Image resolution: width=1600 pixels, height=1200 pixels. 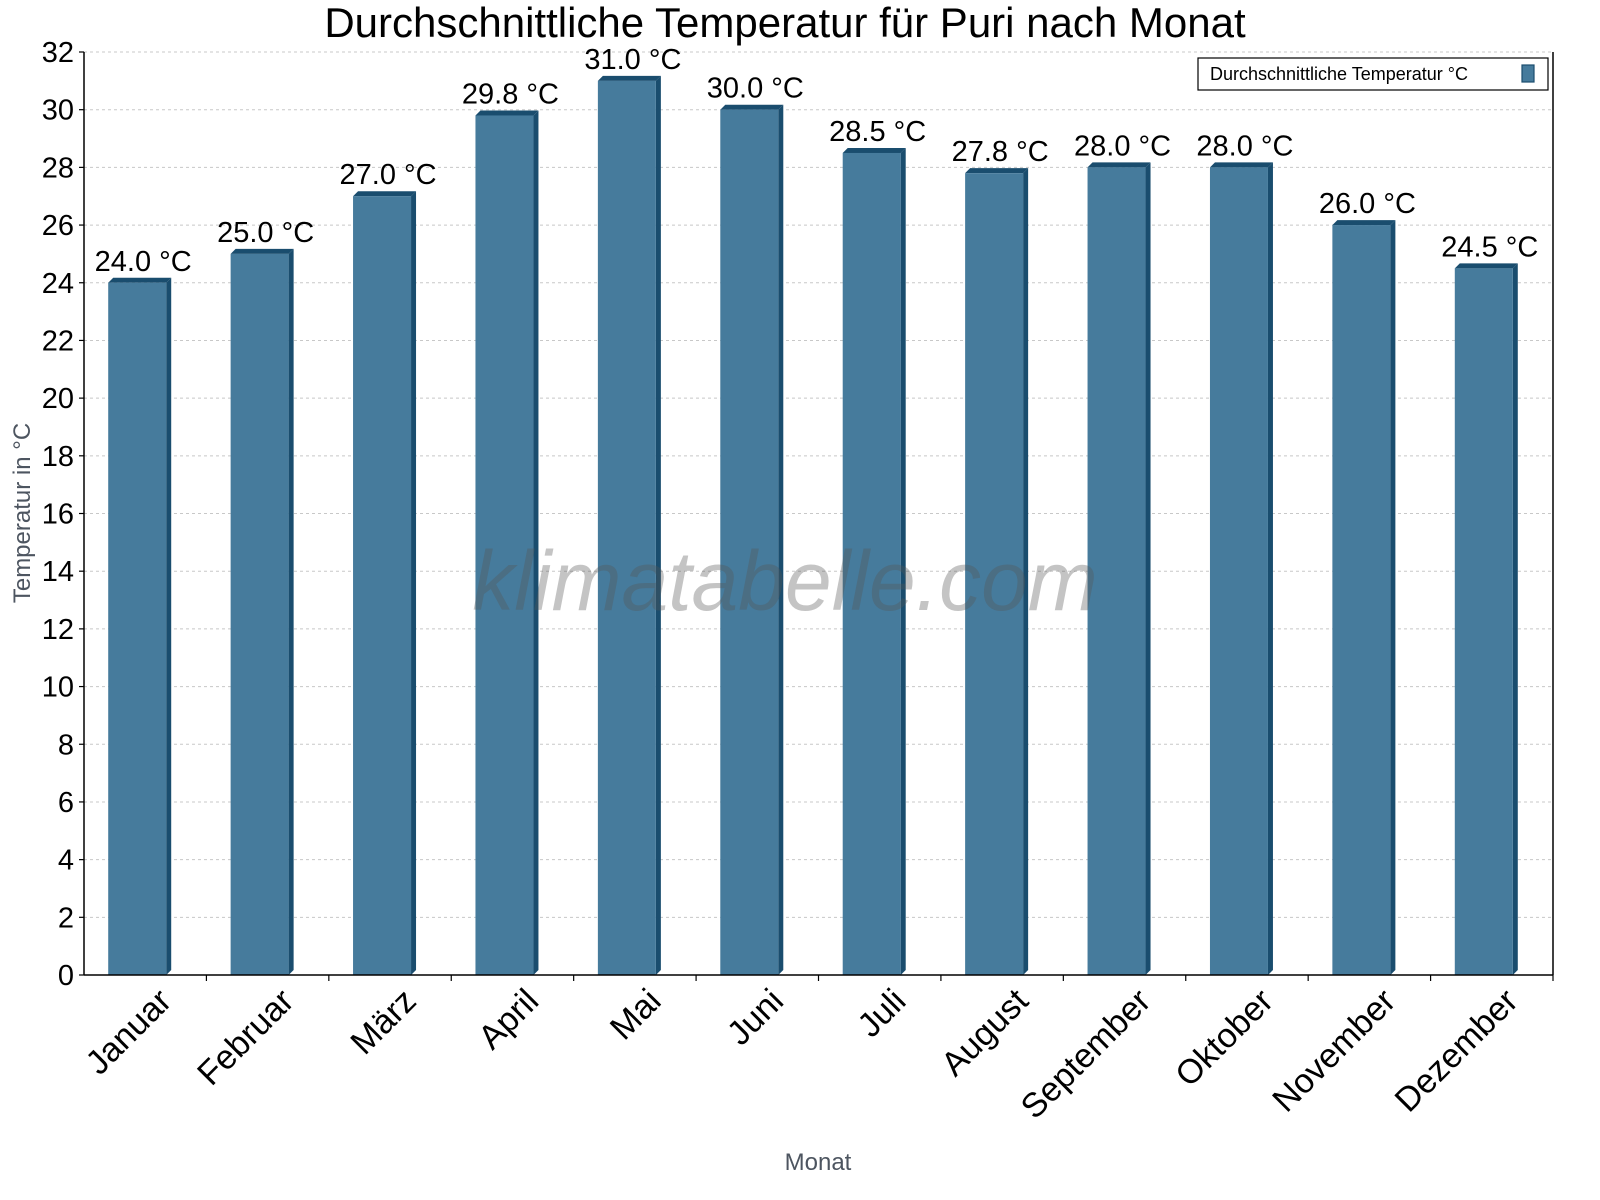 I want to click on legend-swatch, so click(x=1528, y=73).